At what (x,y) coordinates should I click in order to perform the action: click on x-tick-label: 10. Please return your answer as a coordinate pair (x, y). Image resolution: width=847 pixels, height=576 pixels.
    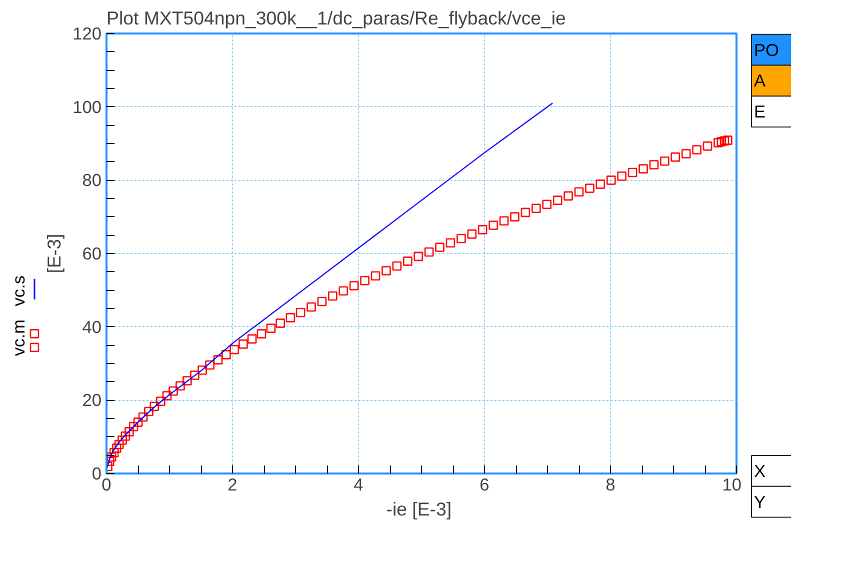
    Looking at the image, I should click on (732, 484).